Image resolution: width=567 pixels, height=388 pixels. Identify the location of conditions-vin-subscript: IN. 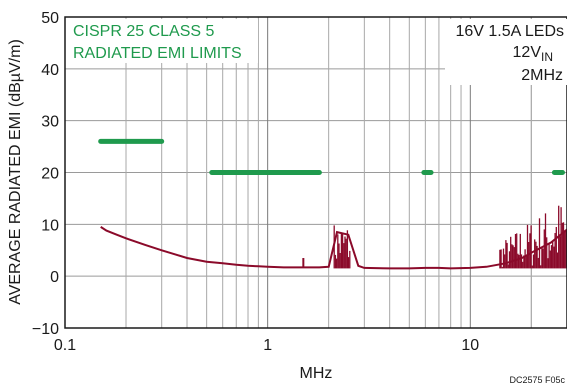
(547, 57).